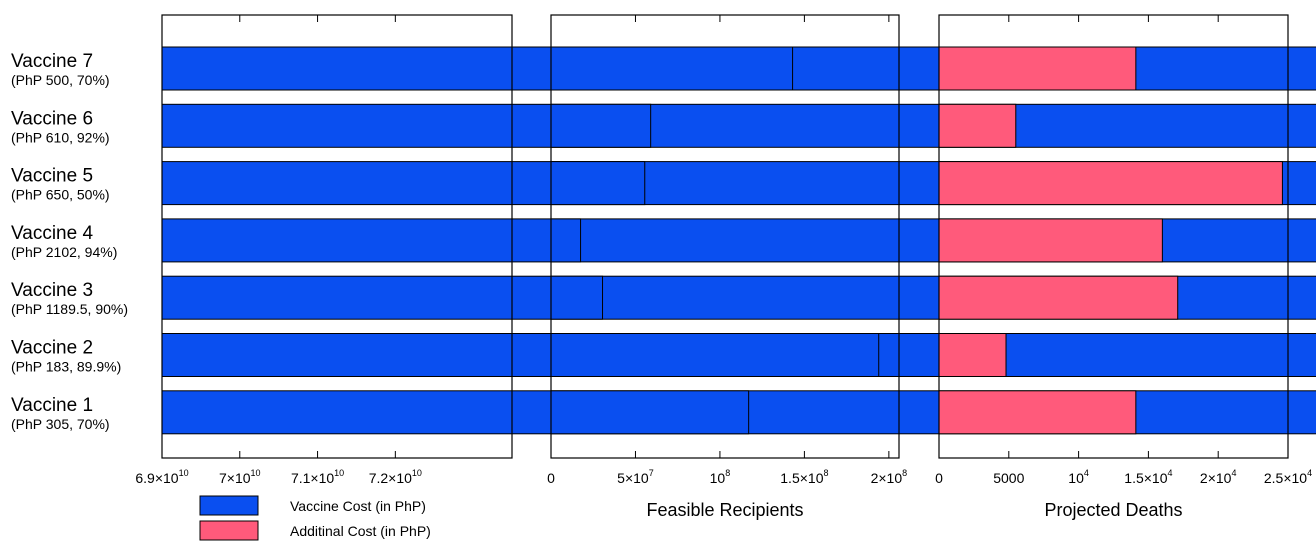  Describe the element at coordinates (52, 118) in the screenshot. I see `category-label: Vaccine 6` at that location.